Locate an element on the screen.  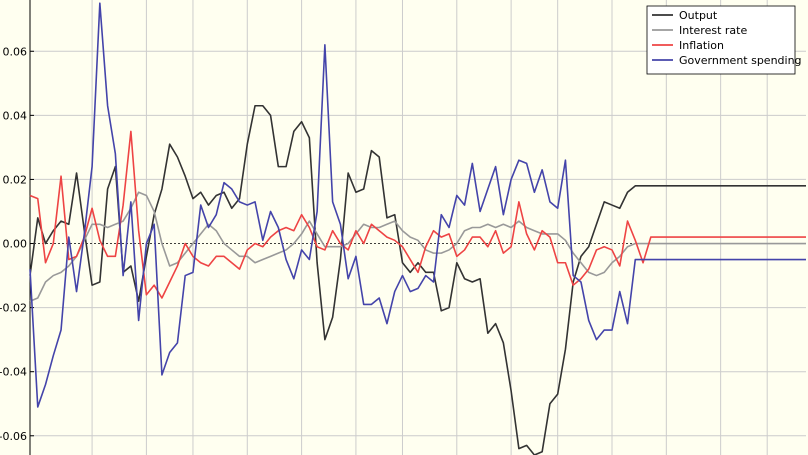
y-tick-label: 0.06 is located at coordinates (15, 51).